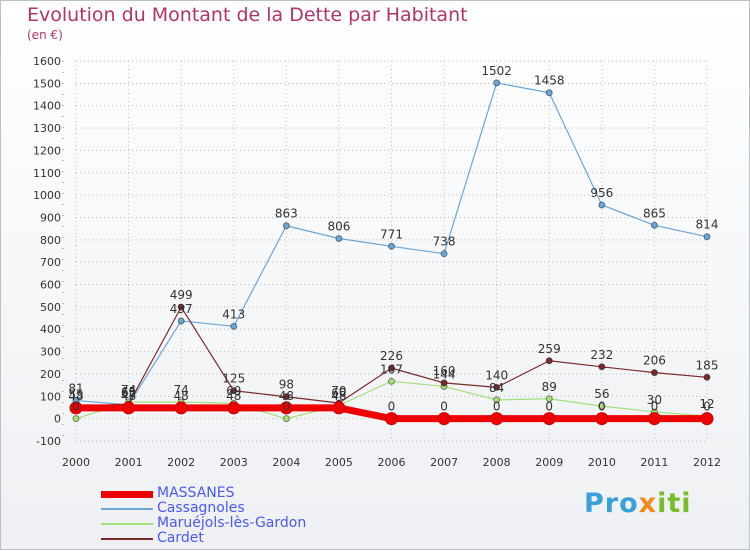 The width and height of the screenshot is (750, 551). I want to click on data-label: 12, so click(706, 404).